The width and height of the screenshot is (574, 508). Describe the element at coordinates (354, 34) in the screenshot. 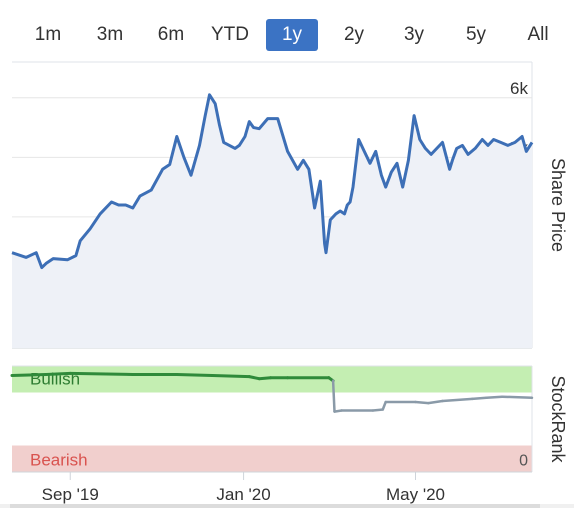

I see `range-button-2y: 2y` at that location.